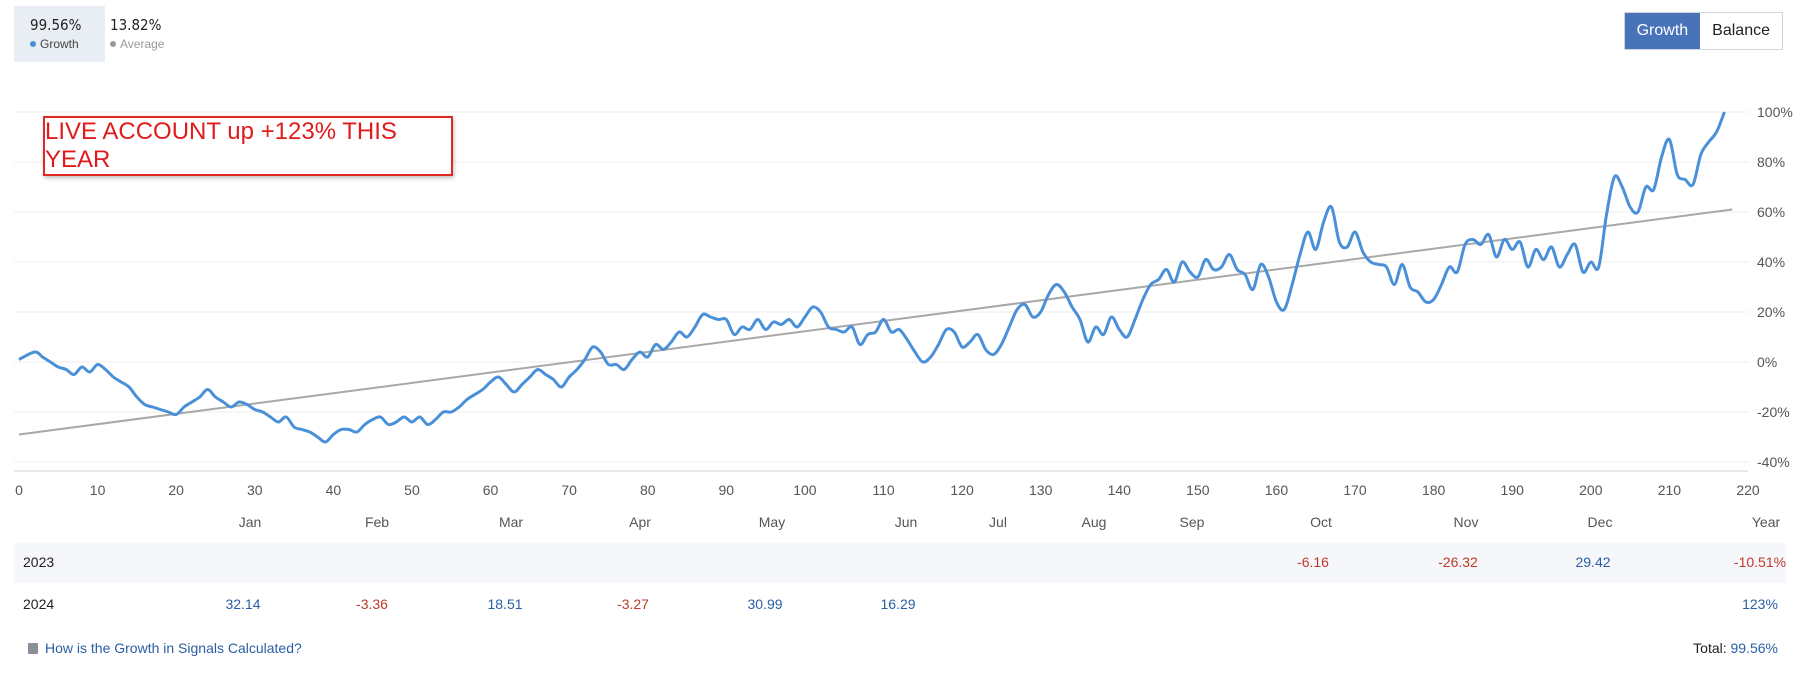 Image resolution: width=1800 pixels, height=679 pixels. What do you see at coordinates (19, 490) in the screenshot?
I see `x-tick-label: 0` at bounding box center [19, 490].